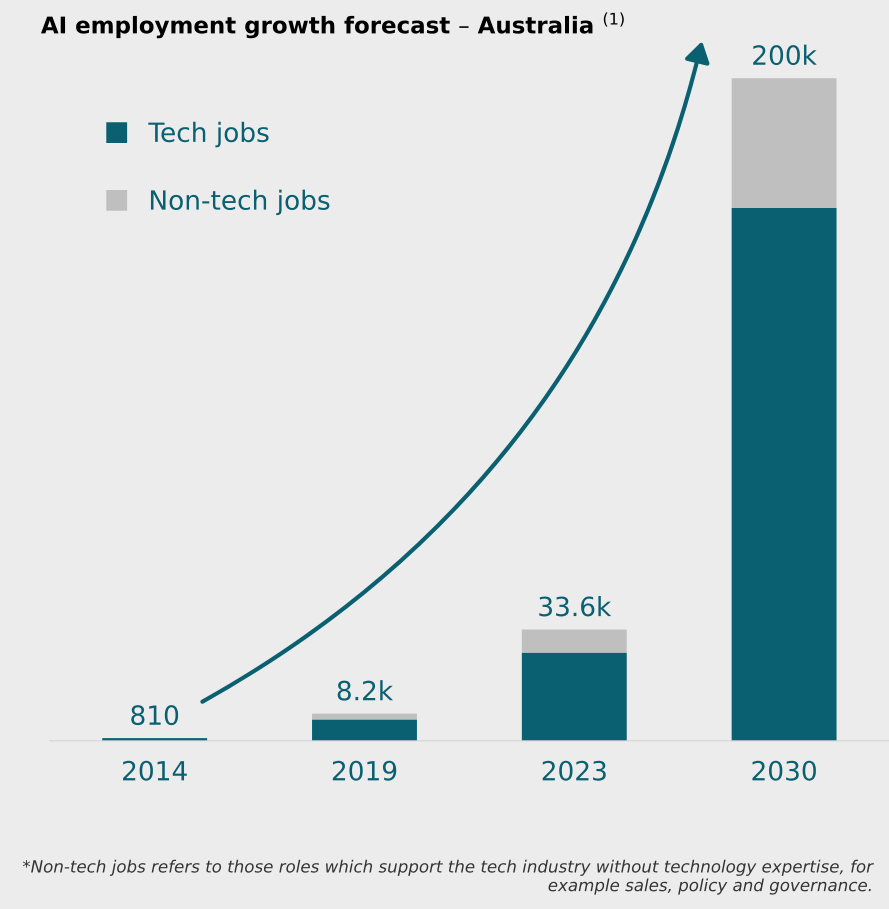 The height and width of the screenshot is (909, 889). I want to click on x-tick-label: 2014, so click(155, 770).